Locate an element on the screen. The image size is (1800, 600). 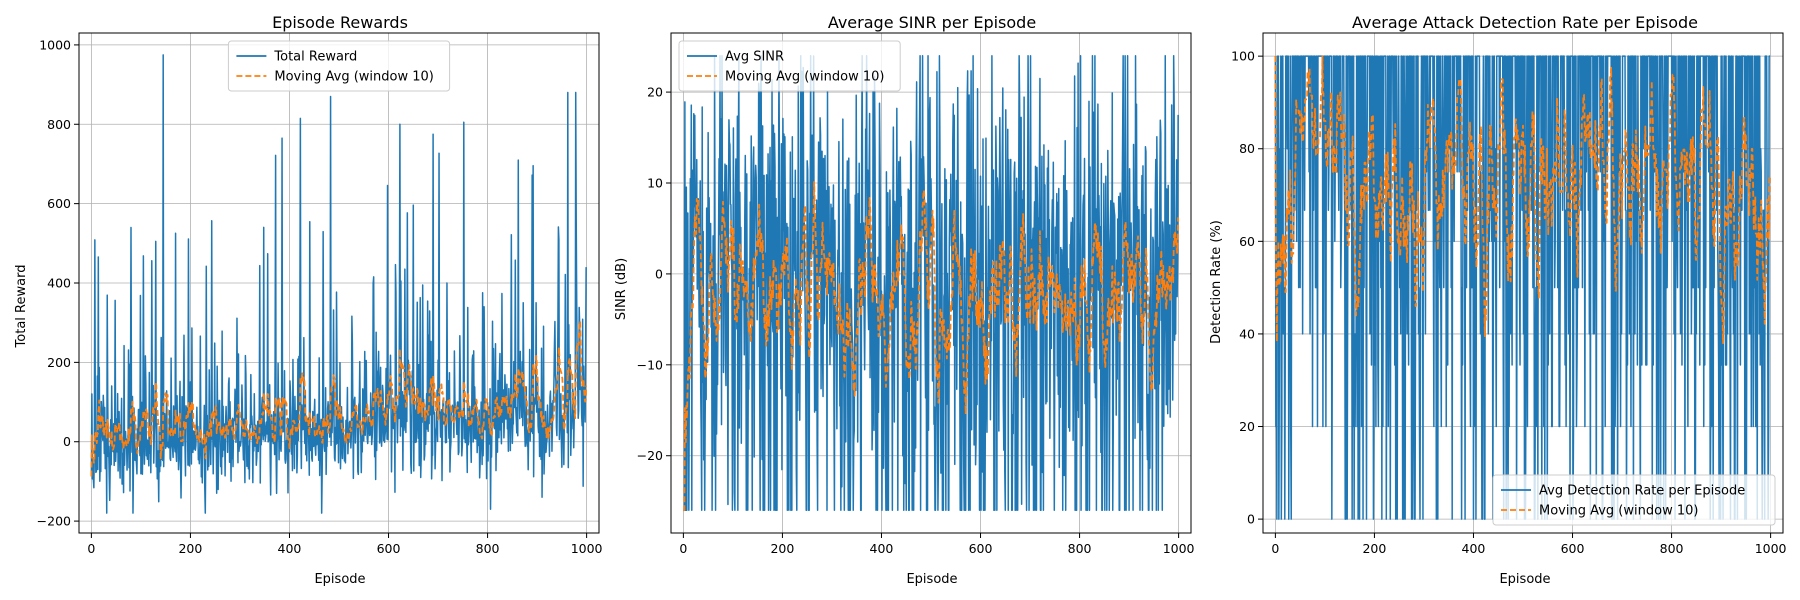
legend: Avg SINR Moving Avg (window 10) is located at coordinates (789, 66).